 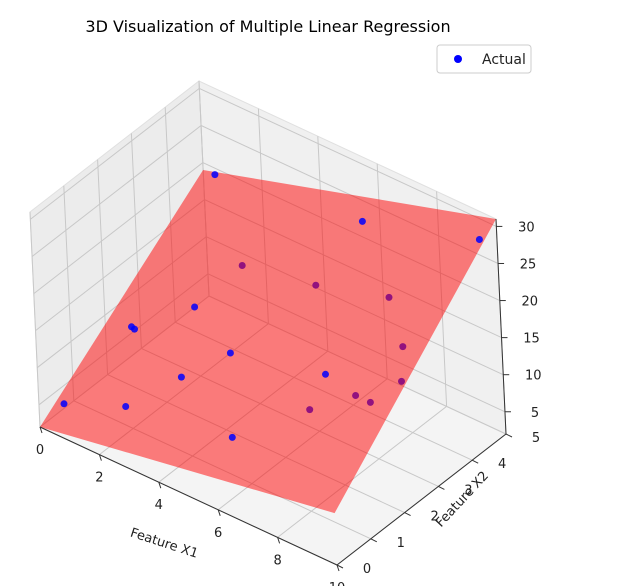 What do you see at coordinates (159, 505) in the screenshot?
I see `x-tick-label: 4` at bounding box center [159, 505].